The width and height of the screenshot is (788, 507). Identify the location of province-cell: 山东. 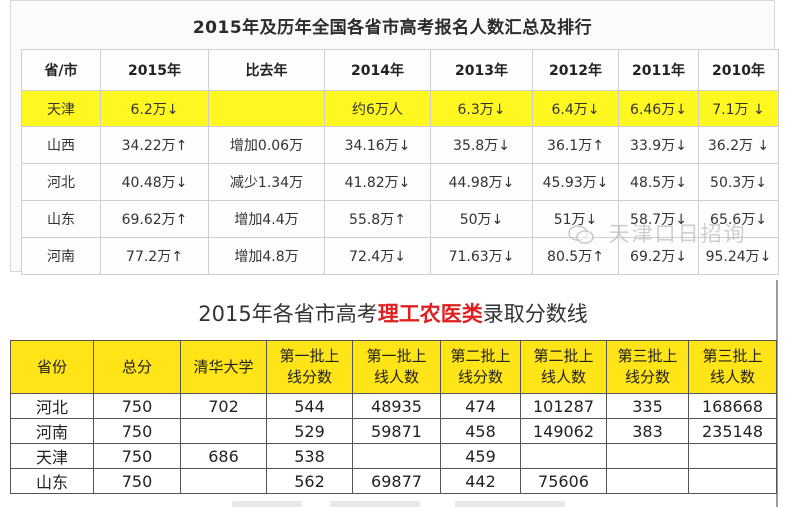
(61, 219).